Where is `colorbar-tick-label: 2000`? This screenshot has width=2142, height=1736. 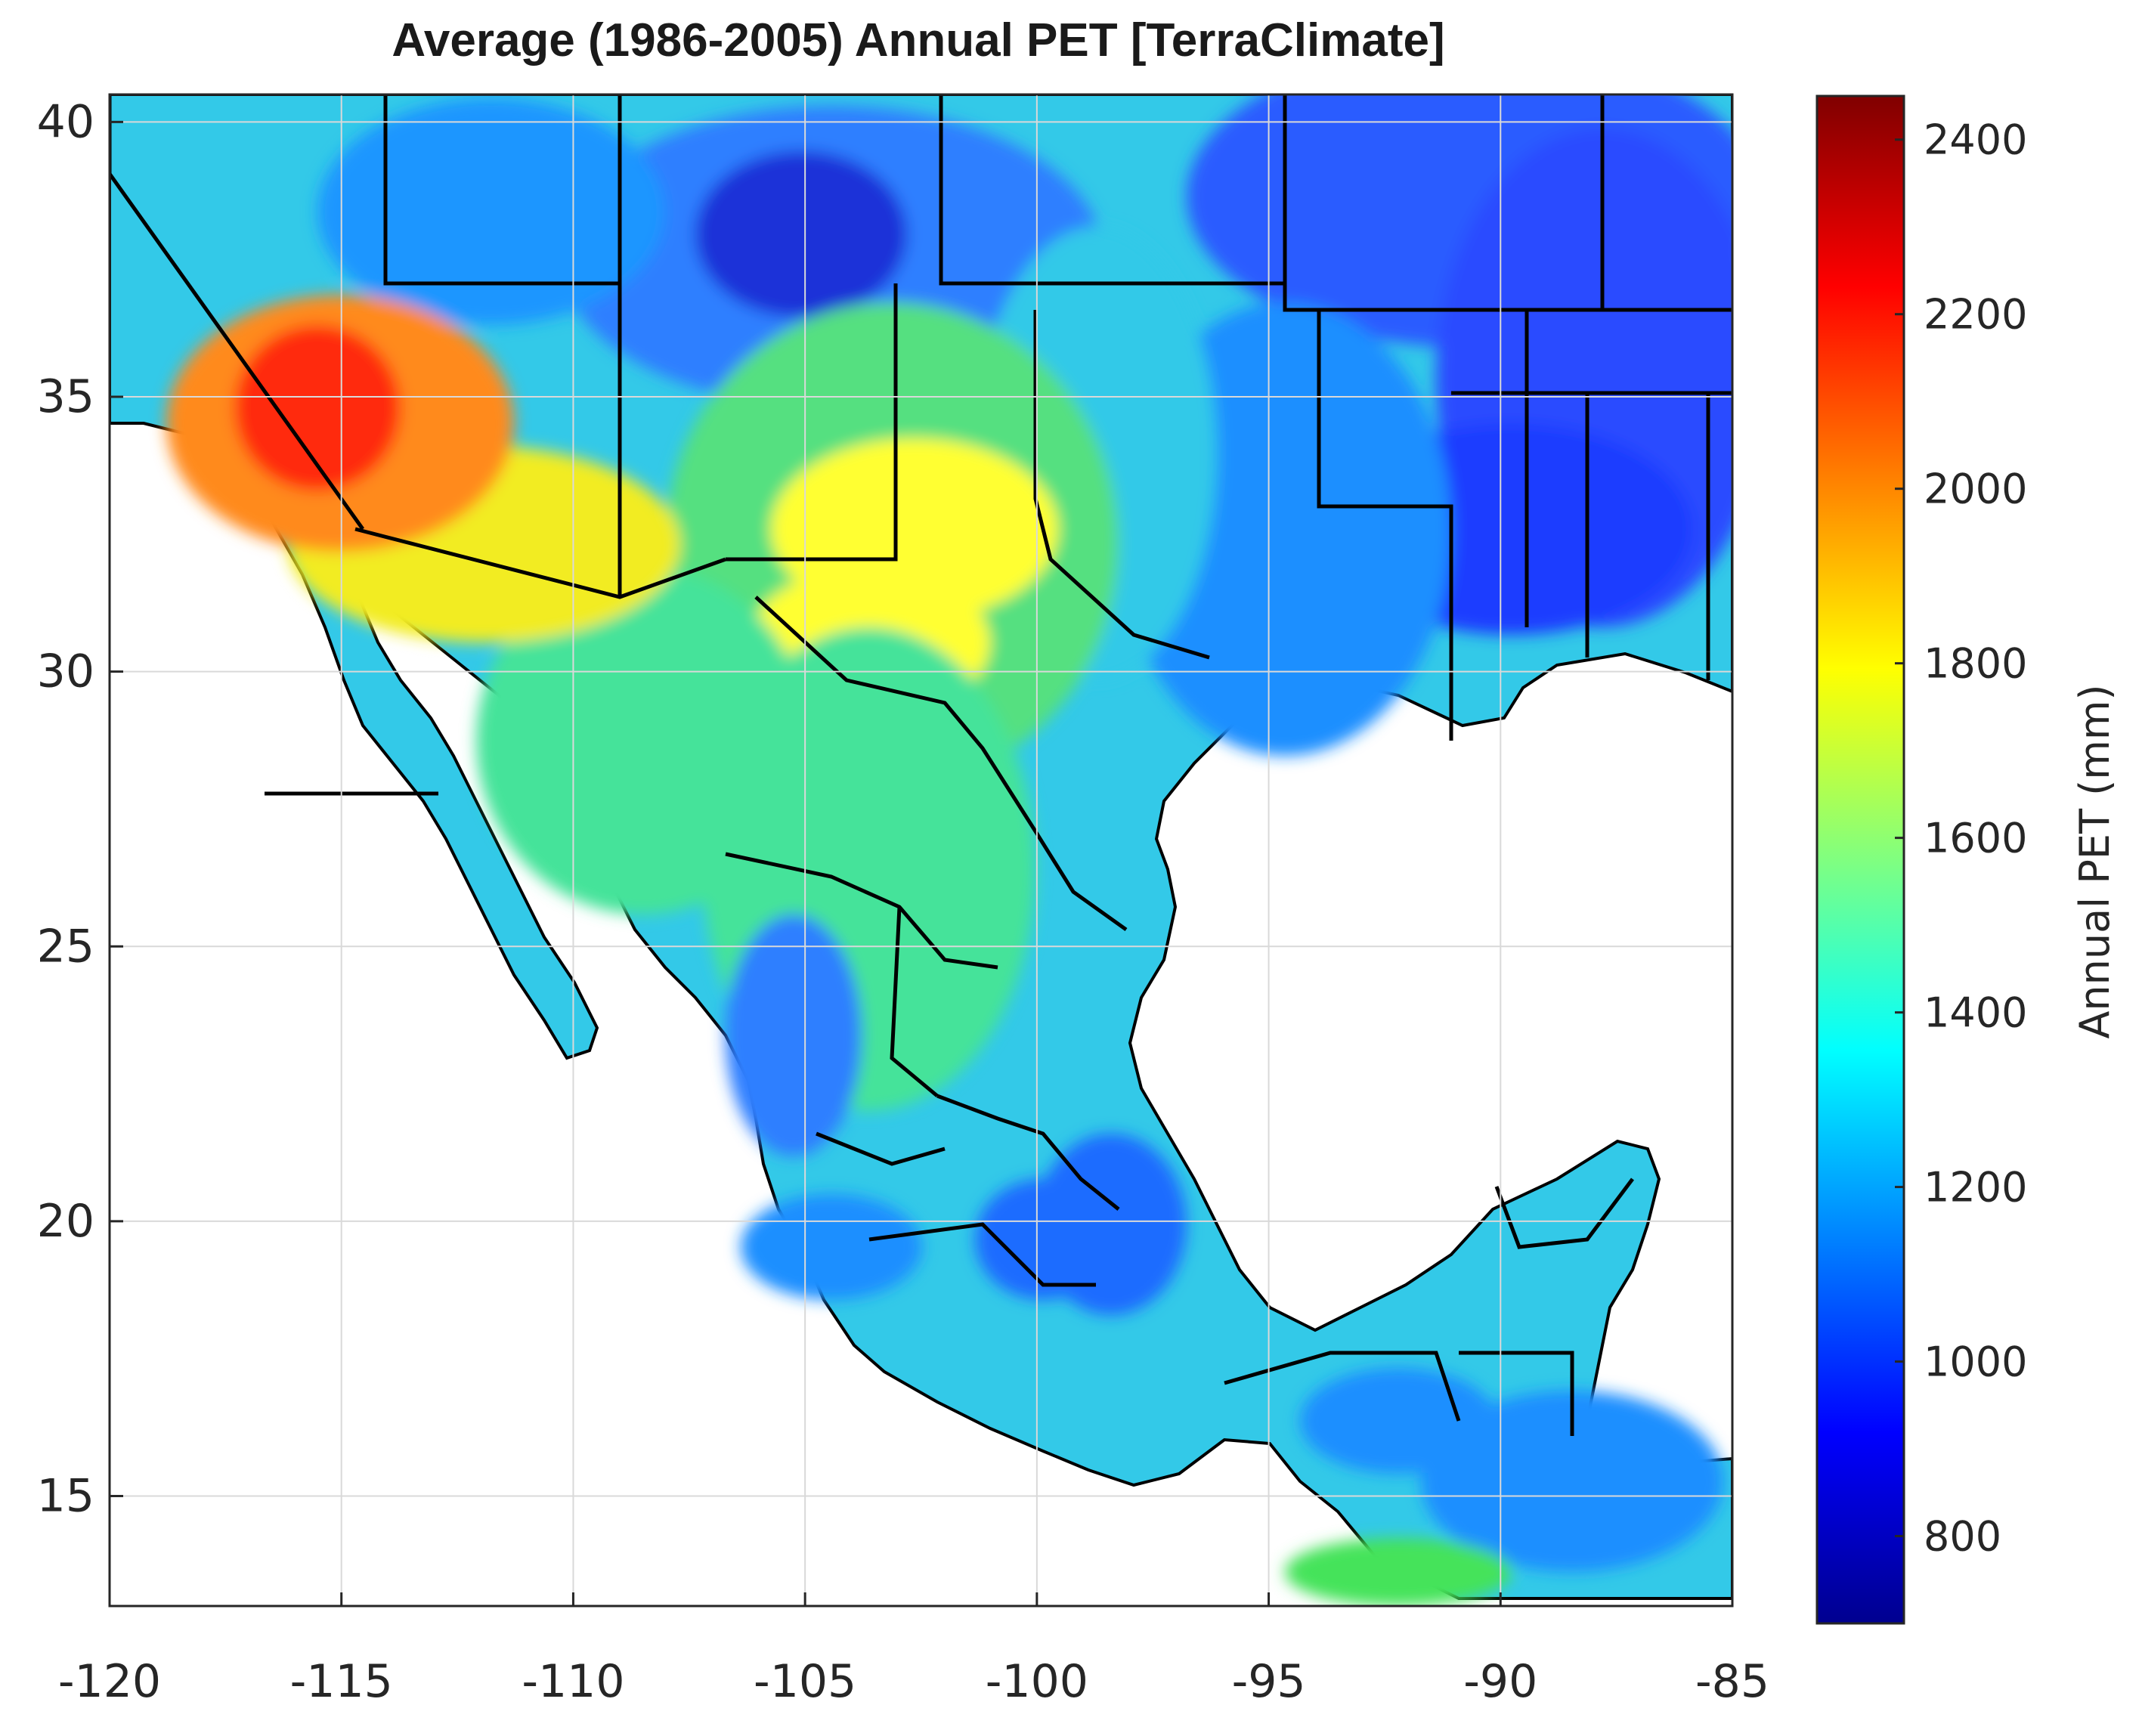 colorbar-tick-label: 2000 is located at coordinates (1975, 489).